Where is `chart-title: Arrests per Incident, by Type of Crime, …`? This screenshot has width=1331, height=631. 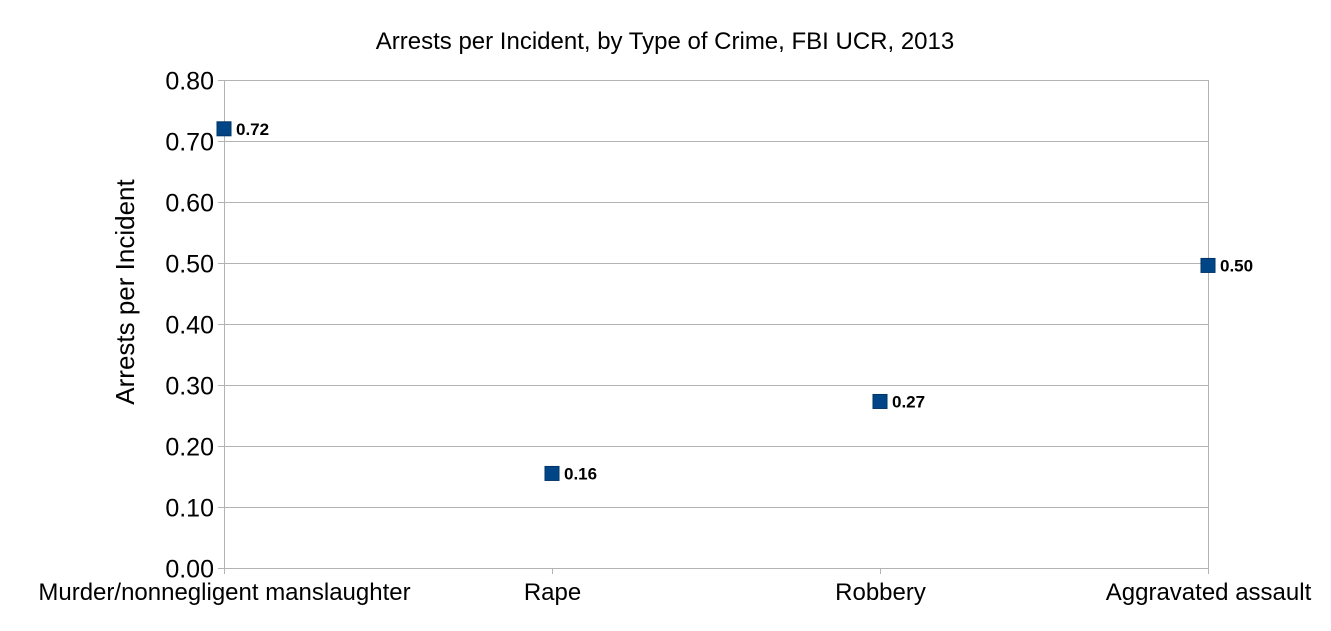
chart-title: Arrests per Incident, by Type of Crime, … is located at coordinates (665, 41).